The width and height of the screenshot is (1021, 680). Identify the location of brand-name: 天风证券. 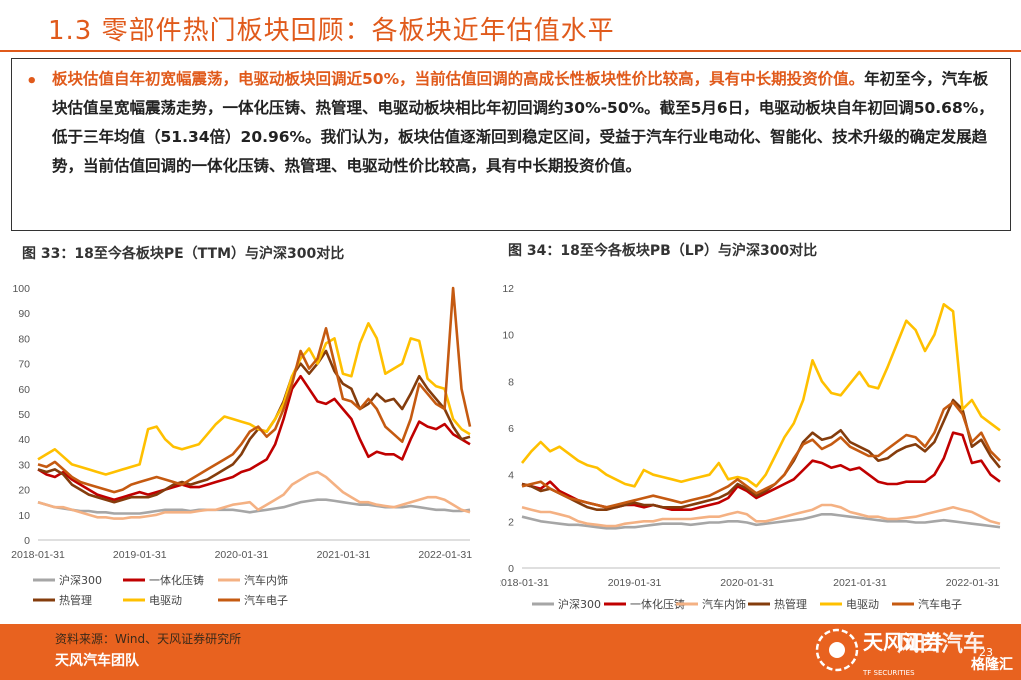
(903, 642).